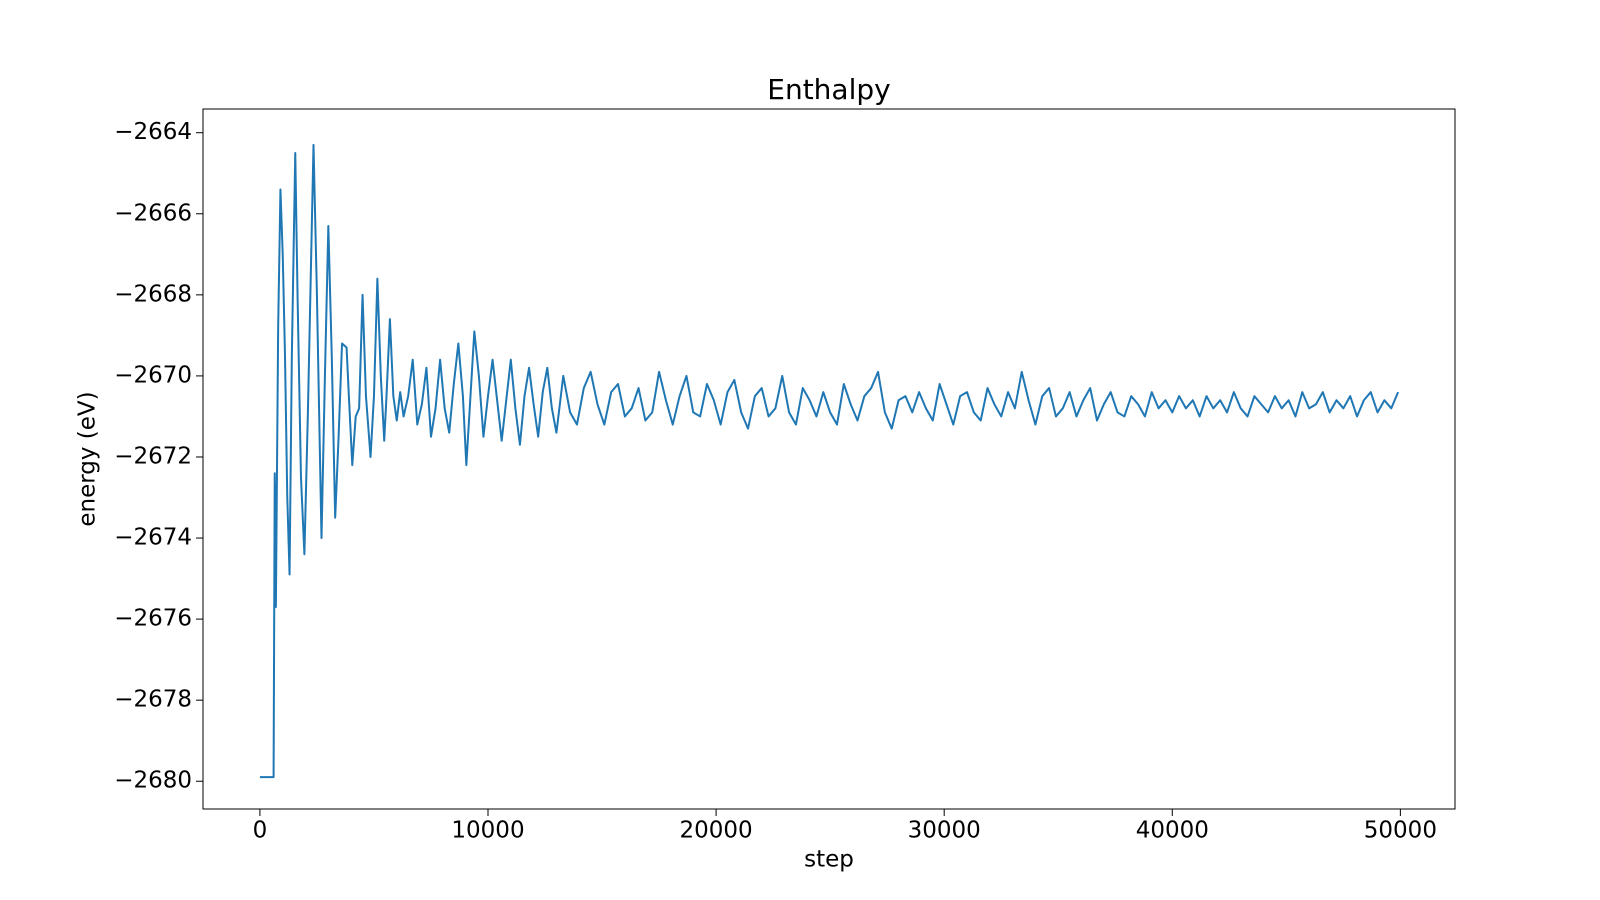 This screenshot has height=900, width=1600. Describe the element at coordinates (829, 860) in the screenshot. I see `x-axis-label: step` at that location.